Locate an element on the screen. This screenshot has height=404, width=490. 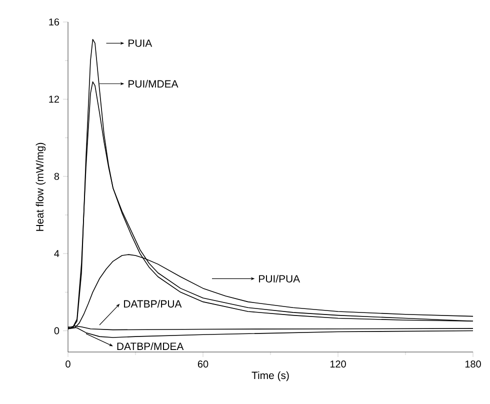
legend-label: PUI/PUA is located at coordinates (279, 278).